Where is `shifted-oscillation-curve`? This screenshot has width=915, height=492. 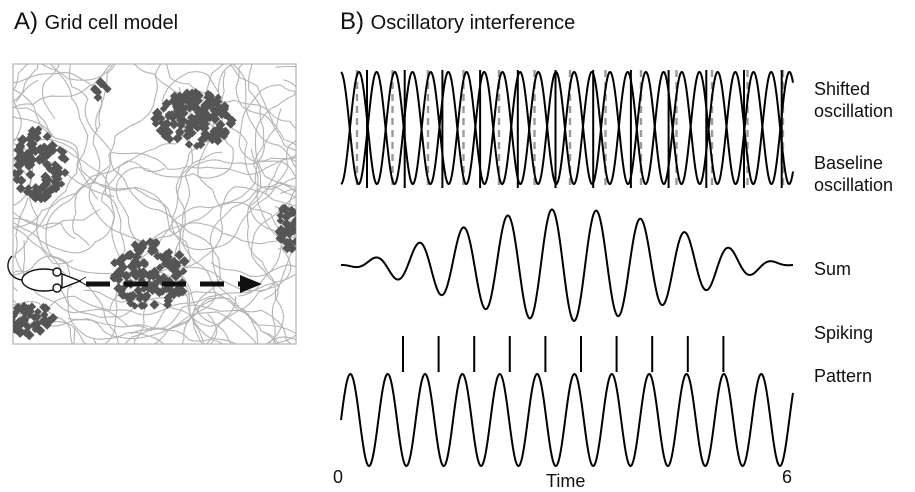 shifted-oscillation-curve is located at coordinates (567, 128).